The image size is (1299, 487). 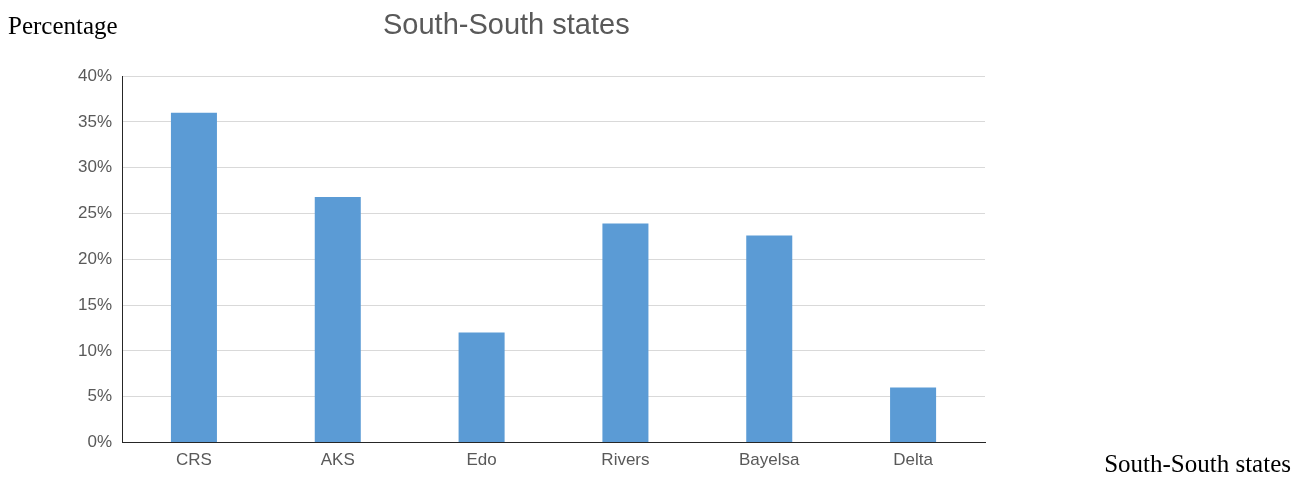 What do you see at coordinates (1197, 464) in the screenshot?
I see `x-axis-title: South-South states` at bounding box center [1197, 464].